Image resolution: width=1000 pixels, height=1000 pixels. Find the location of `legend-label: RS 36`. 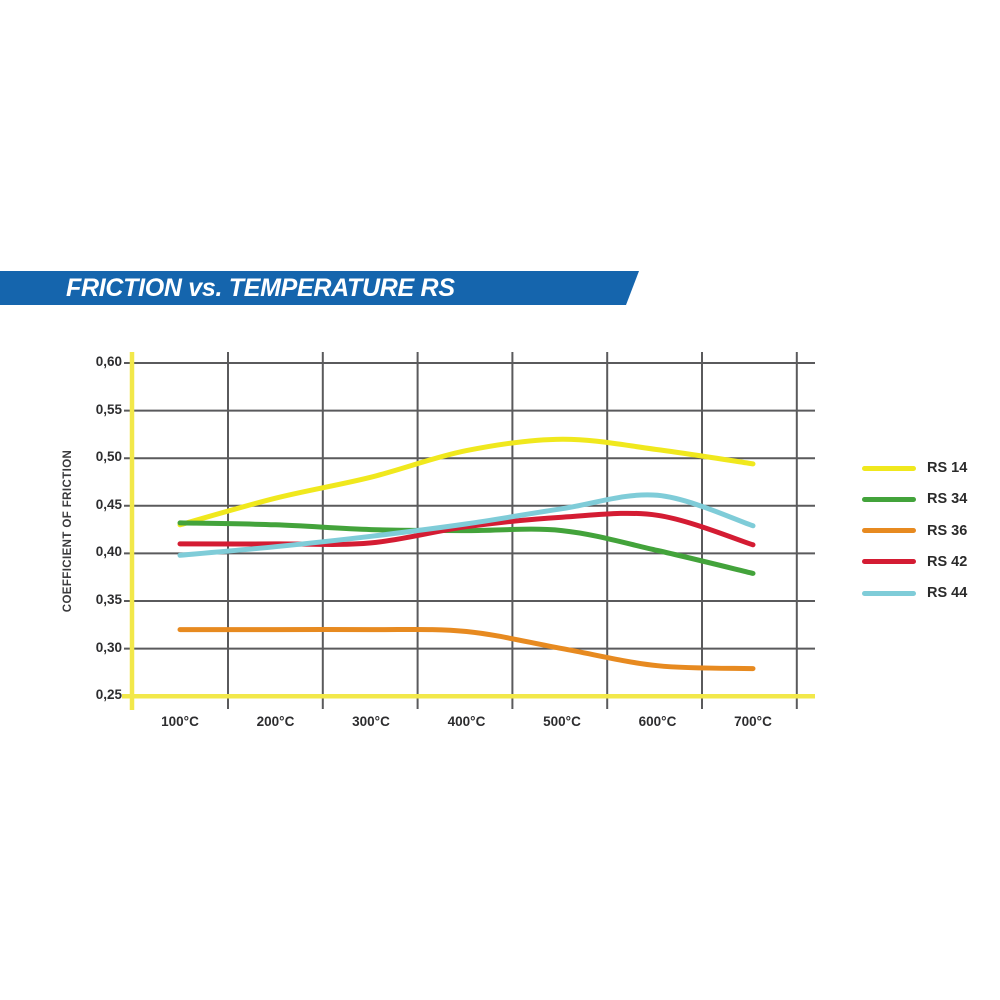

legend-label: RS 36 is located at coordinates (947, 530).